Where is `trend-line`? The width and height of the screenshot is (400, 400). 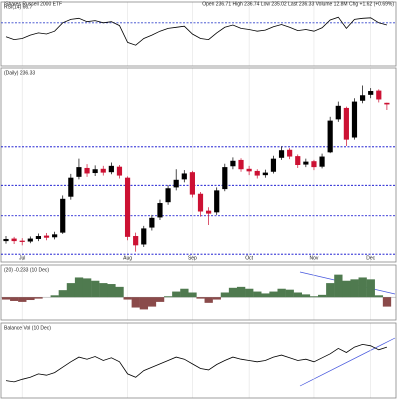
trend-line is located at coordinates (347, 362).